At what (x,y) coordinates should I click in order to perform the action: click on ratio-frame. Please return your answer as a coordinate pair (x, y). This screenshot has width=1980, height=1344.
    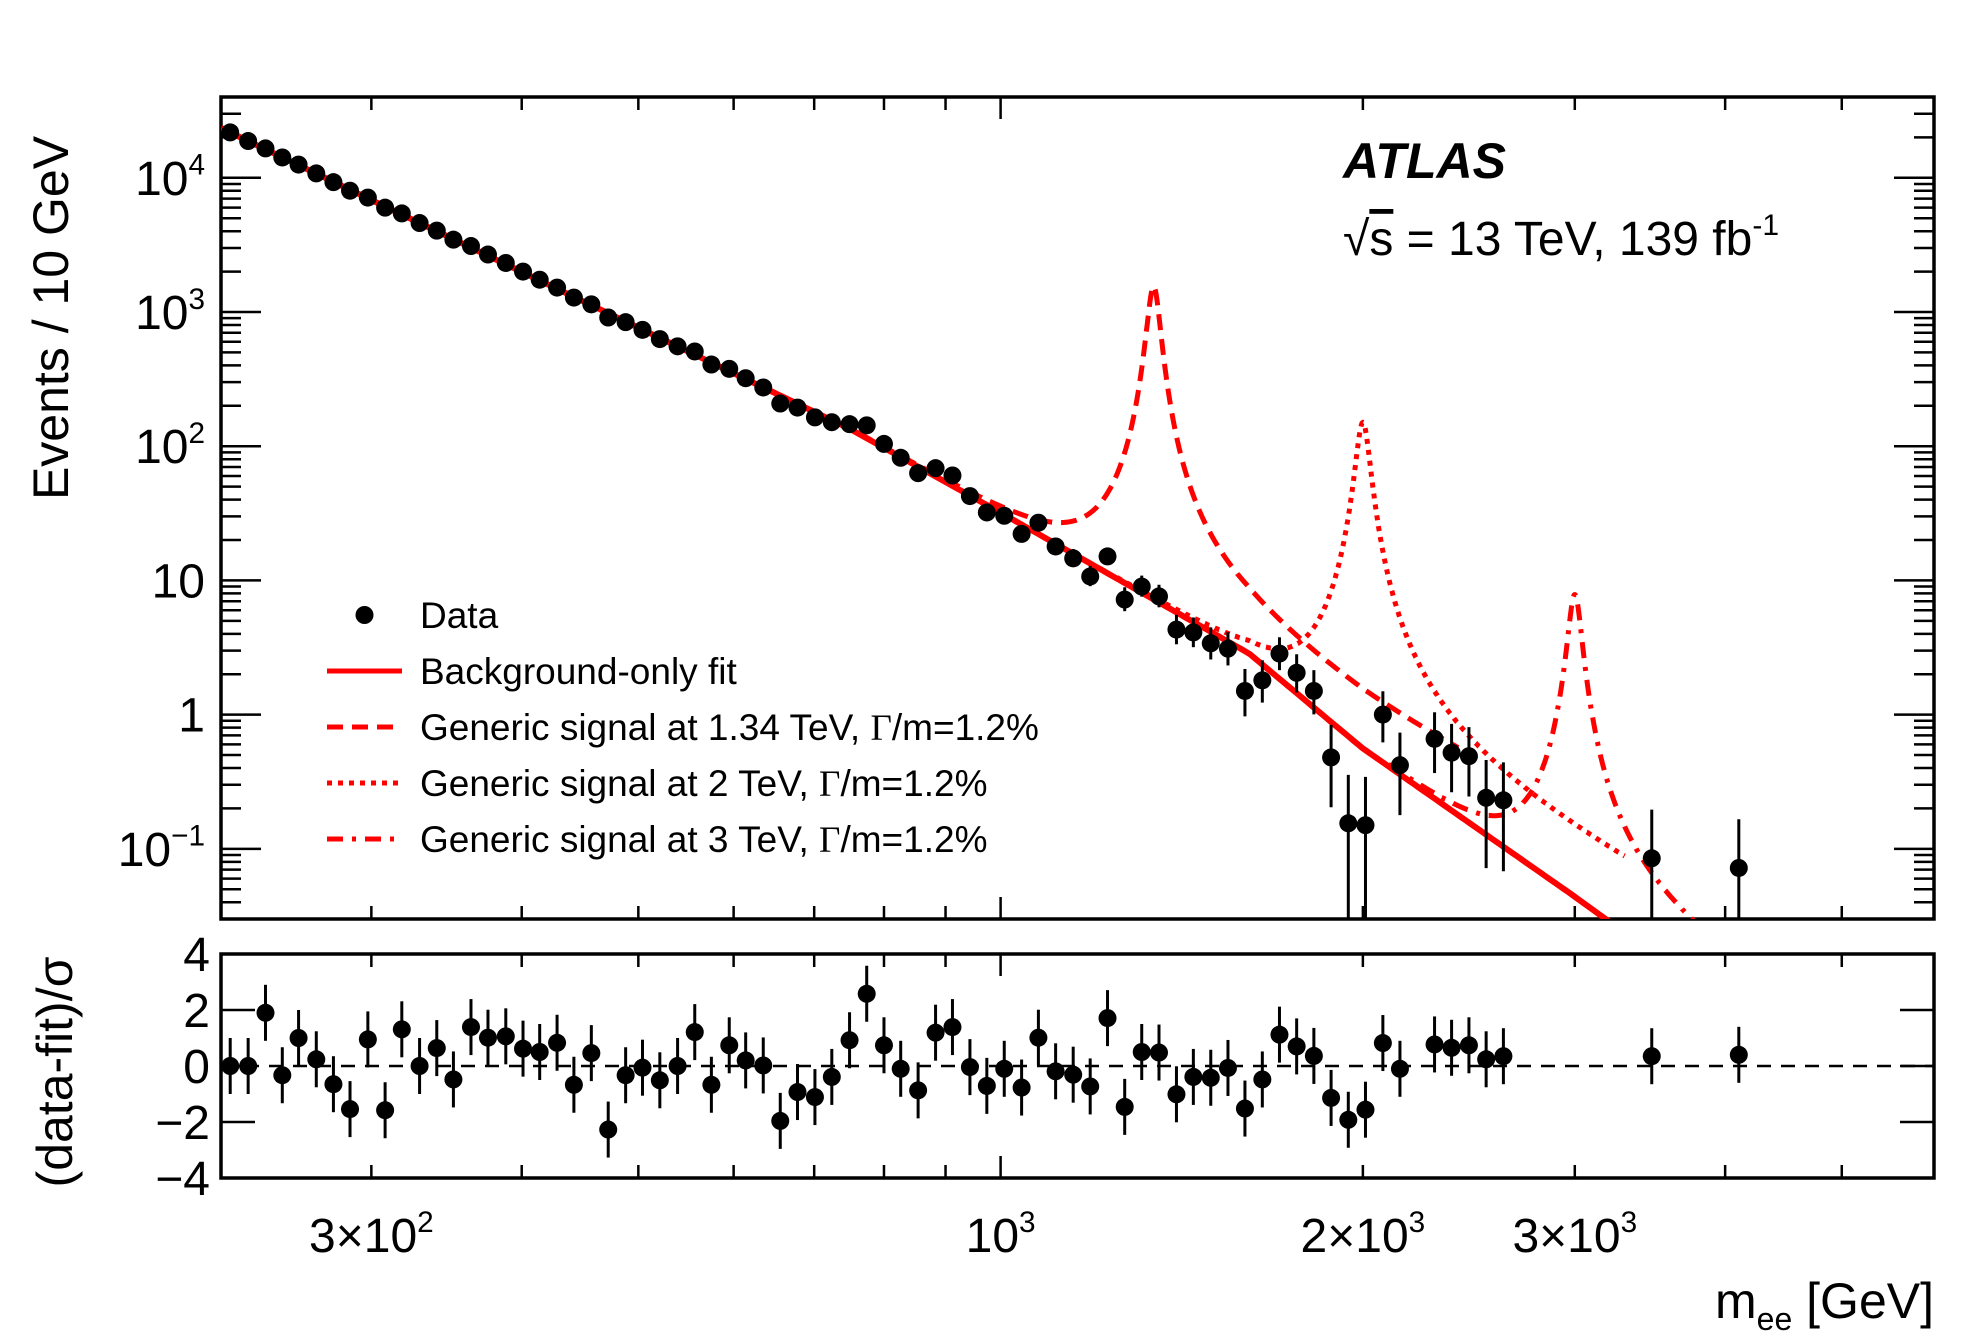
    Looking at the image, I should click on (1077, 1066).